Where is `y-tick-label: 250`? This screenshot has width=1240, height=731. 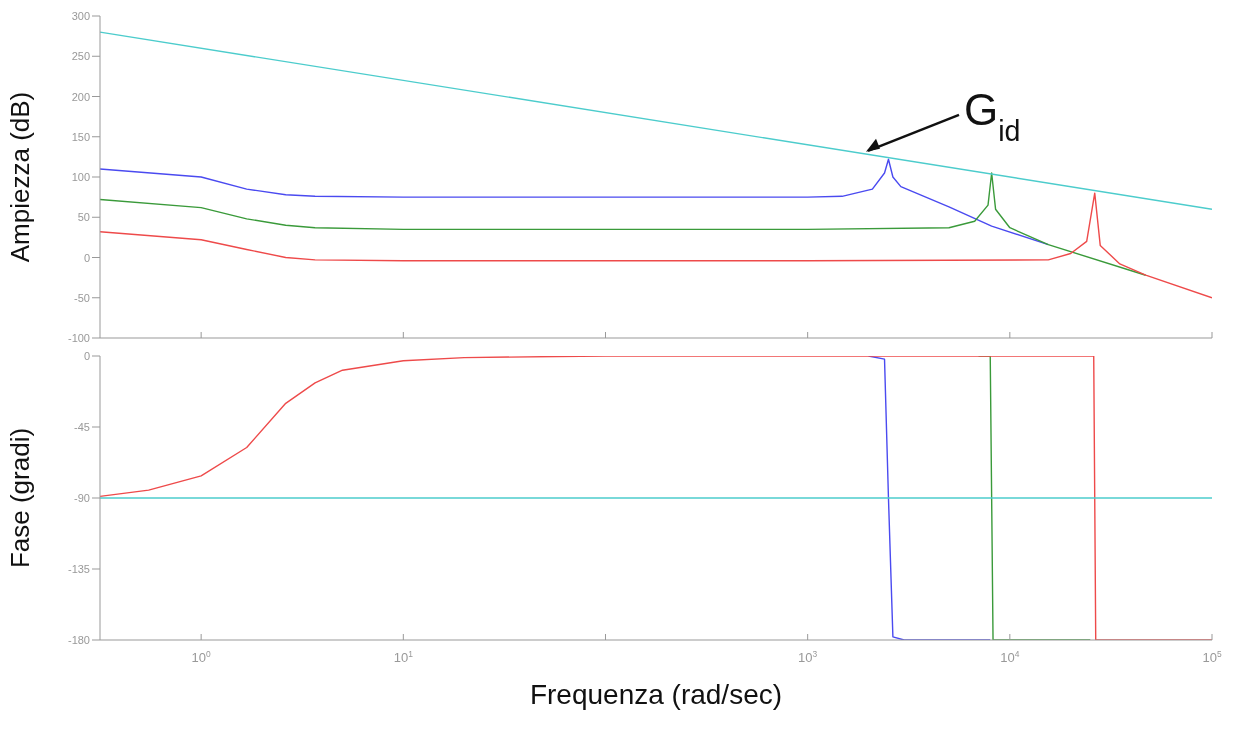
y-tick-label: 250 is located at coordinates (80, 56).